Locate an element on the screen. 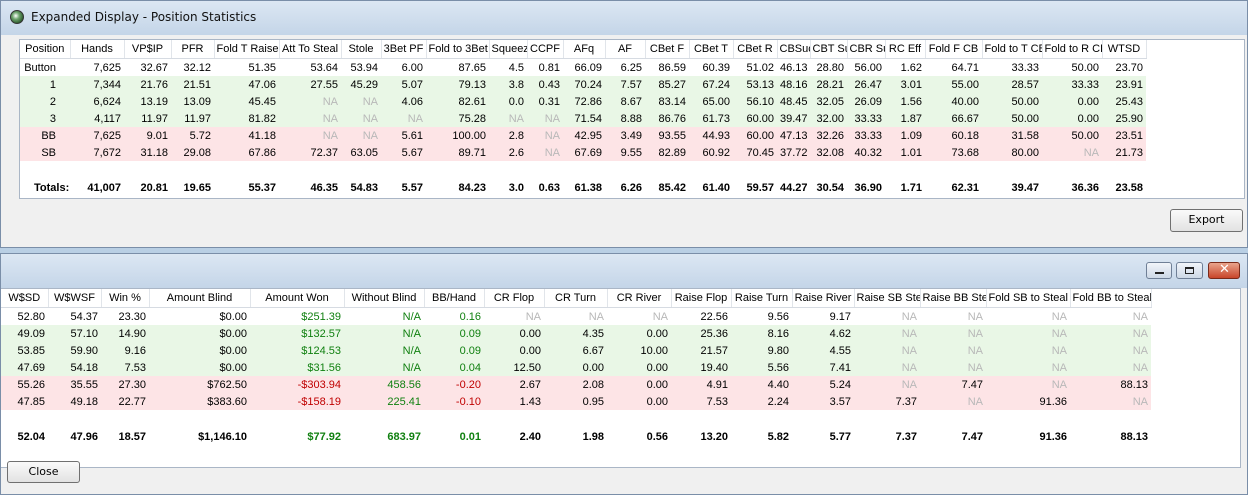 This screenshot has height=495, width=1248. column-header-hands: Hands is located at coordinates (97, 49).